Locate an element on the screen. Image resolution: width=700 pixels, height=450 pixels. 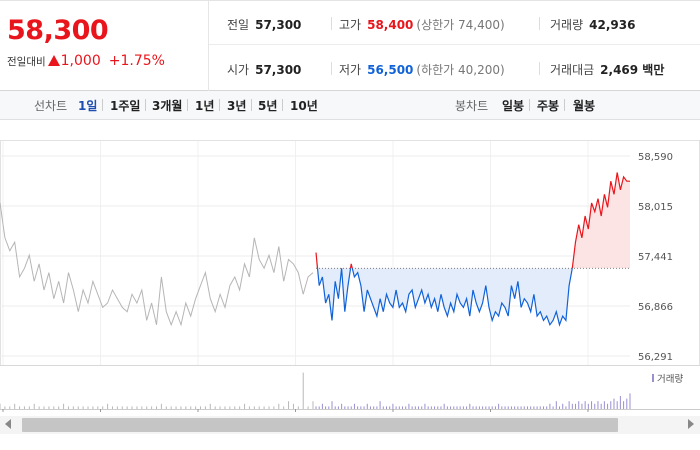
tab-1w: 1주일 is located at coordinates (125, 106).